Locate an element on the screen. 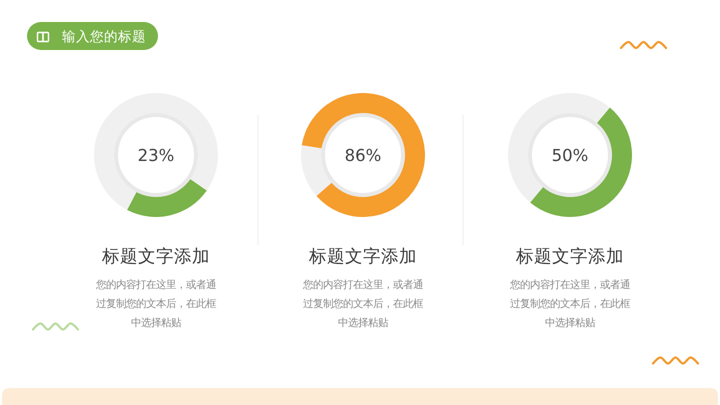 The height and width of the screenshot is (405, 720). text: 输入您的标题 is located at coordinates (104, 37).